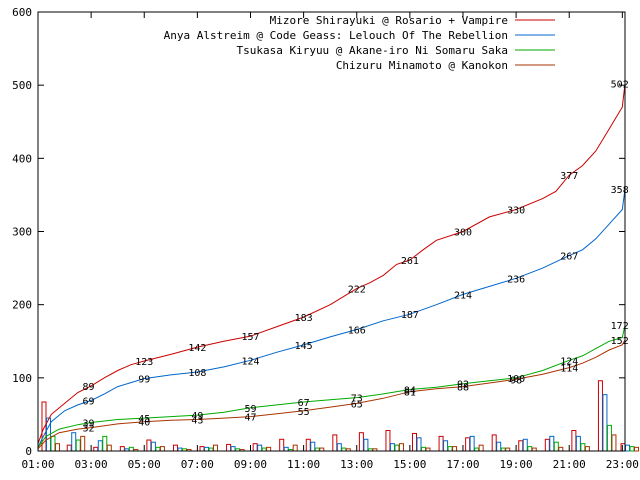  What do you see at coordinates (28, 451) in the screenshot?
I see `y-tick-label: 0` at bounding box center [28, 451].